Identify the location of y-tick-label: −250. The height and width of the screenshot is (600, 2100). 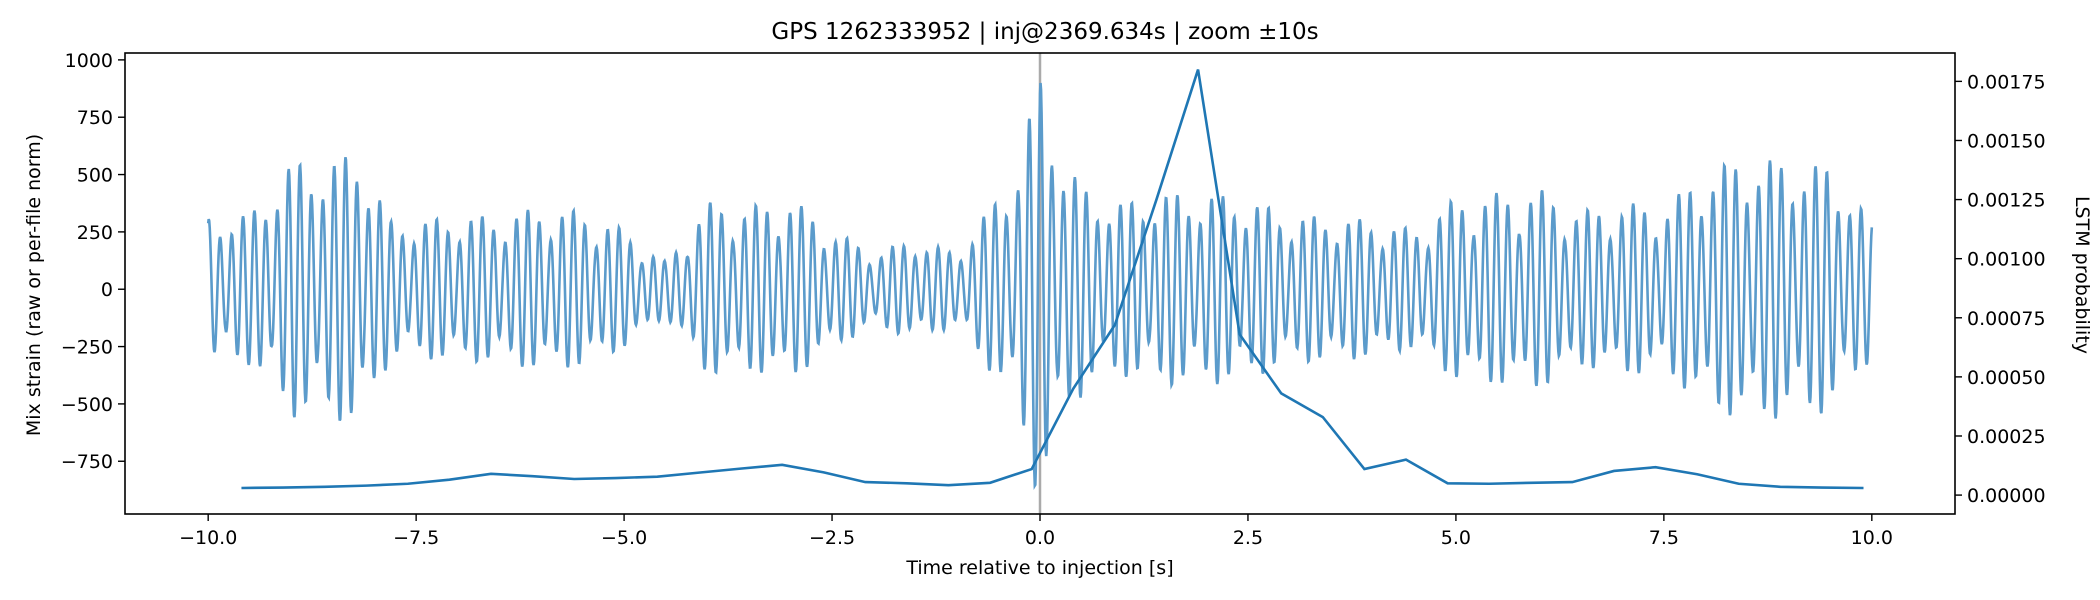
(87, 348).